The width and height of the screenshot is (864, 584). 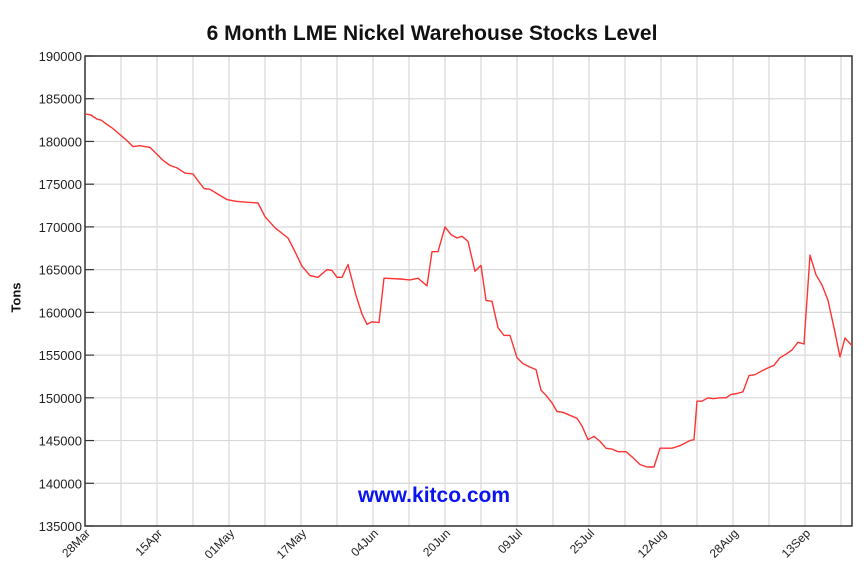 I want to click on x-tick-label: 04Jun, so click(x=364, y=542).